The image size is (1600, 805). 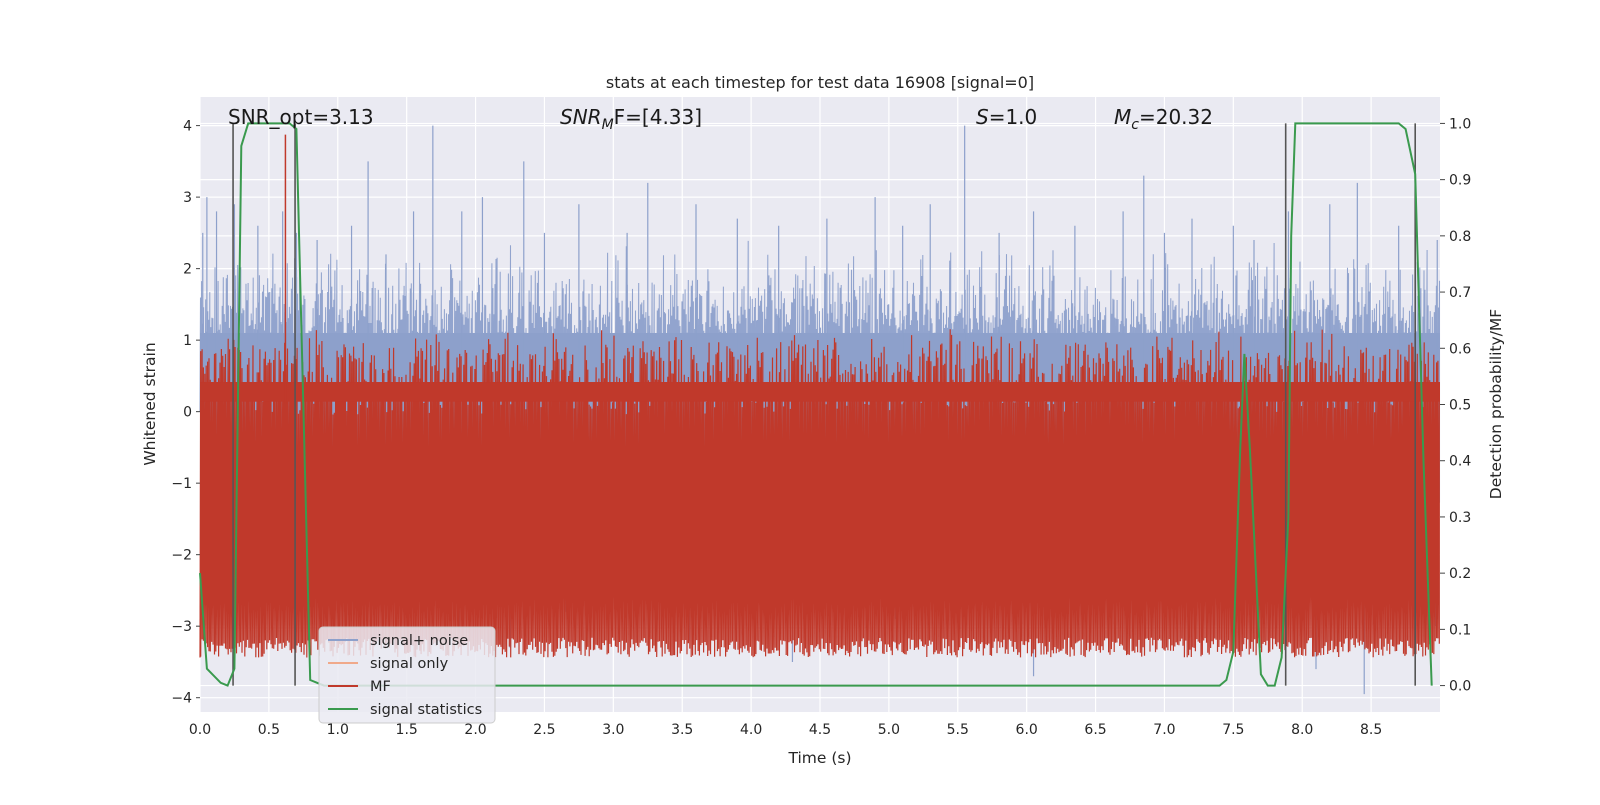 I want to click on y-tick-label: −4, so click(x=181, y=699).